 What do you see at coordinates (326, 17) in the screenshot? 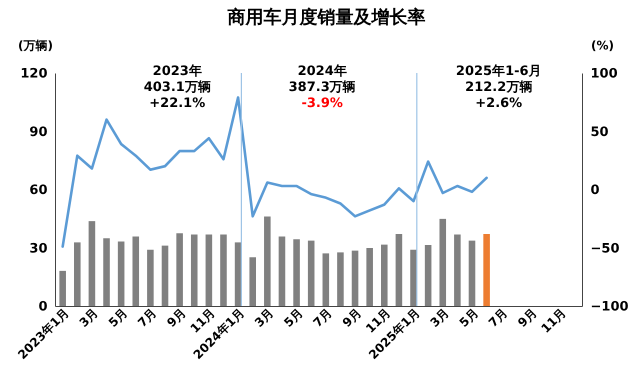
I see `chart-title: 商用车月度销量及增长率` at bounding box center [326, 17].